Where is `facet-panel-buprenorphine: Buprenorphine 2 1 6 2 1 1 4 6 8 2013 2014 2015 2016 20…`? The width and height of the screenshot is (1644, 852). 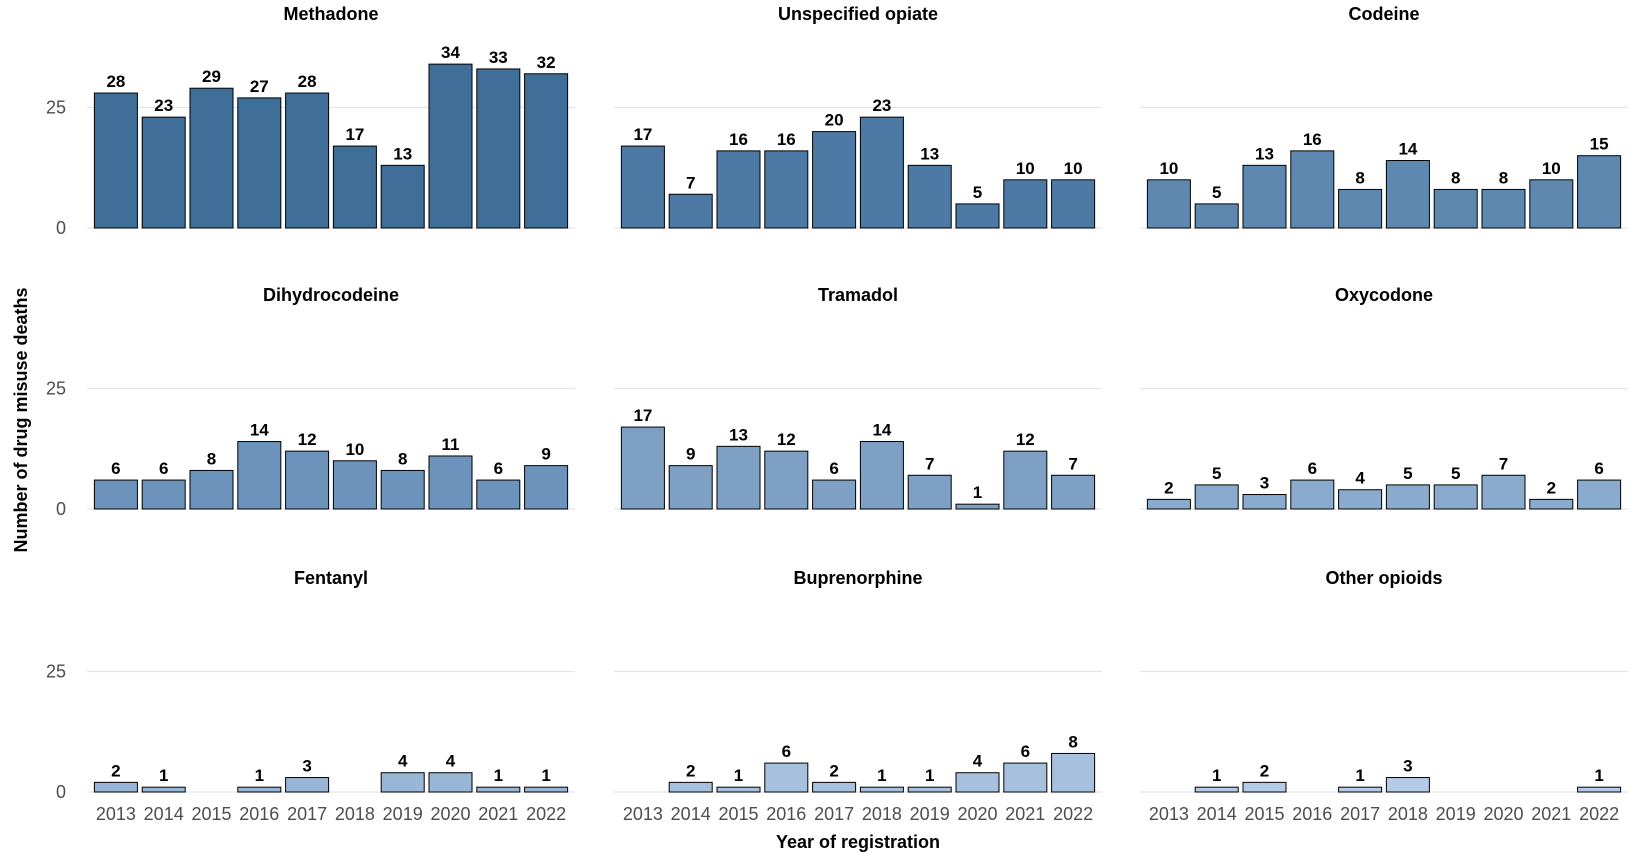 facet-panel-buprenorphine: Buprenorphine 2 1 6 2 1 1 4 6 8 2013 2014 2015 2016 20… is located at coordinates (858, 696).